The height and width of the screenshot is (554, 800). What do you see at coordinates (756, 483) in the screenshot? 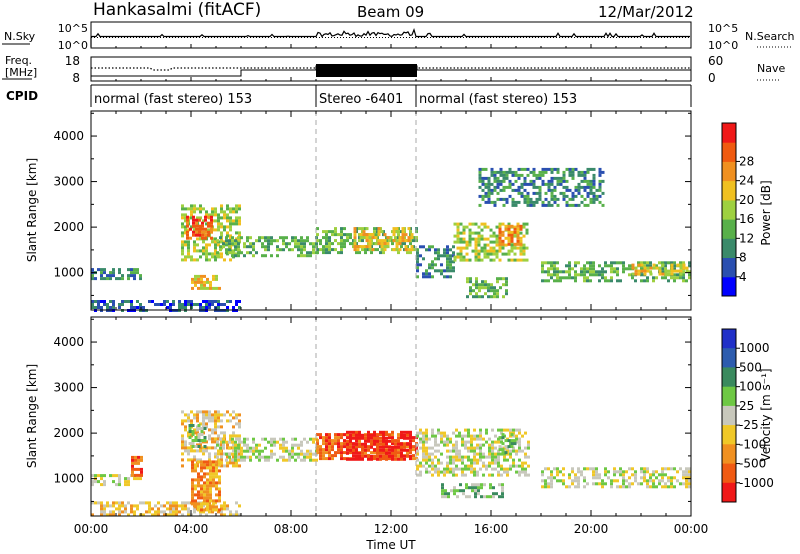
I see `colorbar-tick-label: -1000` at bounding box center [756, 483].